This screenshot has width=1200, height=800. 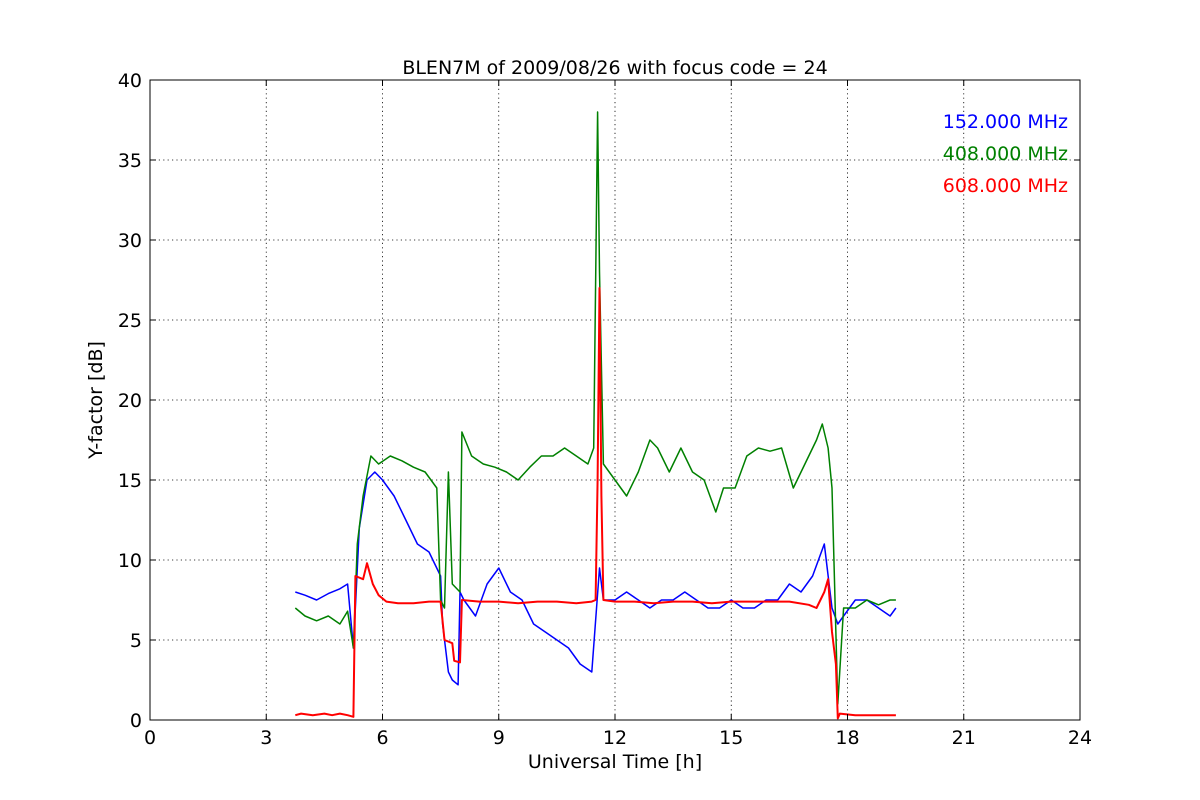 I want to click on legend-entry-2: 408.000 MHz, so click(x=1005, y=154).